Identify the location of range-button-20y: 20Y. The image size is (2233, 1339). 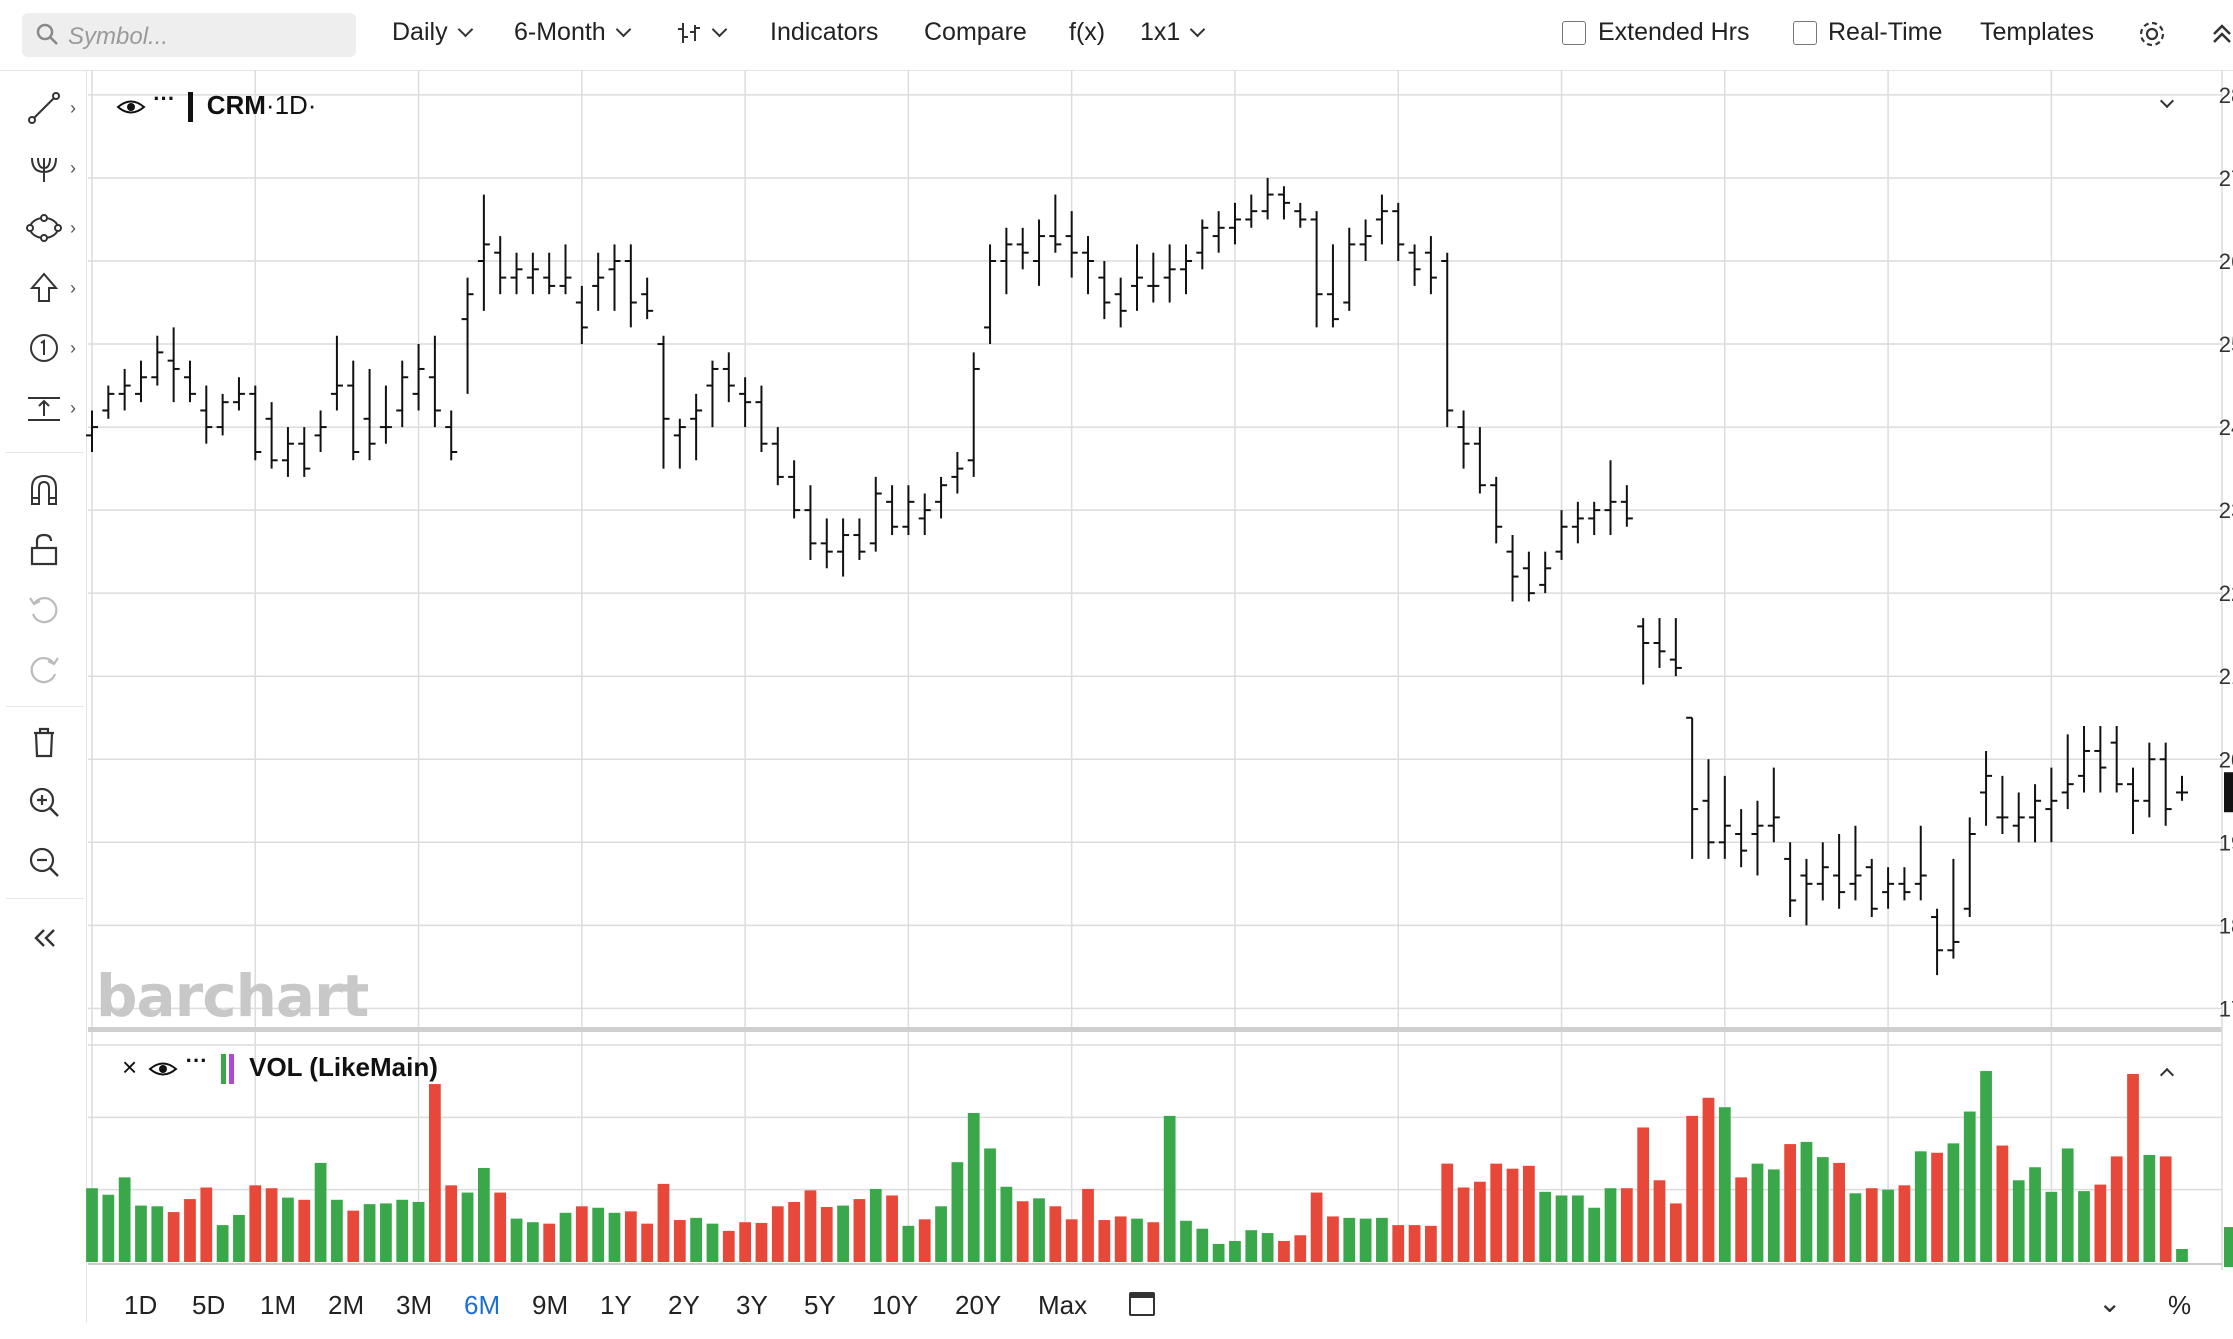
(978, 1305).